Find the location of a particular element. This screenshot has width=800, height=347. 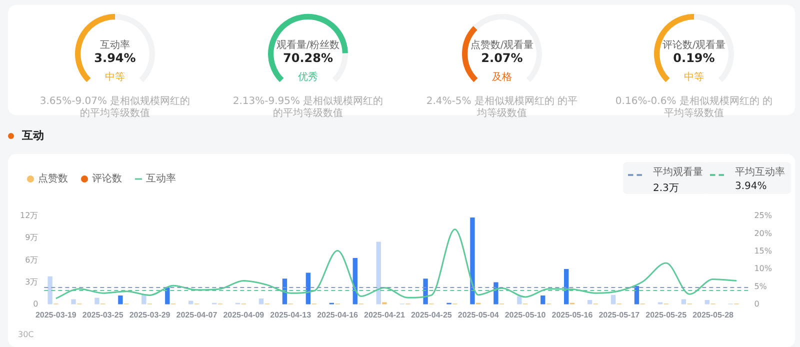

text: 互动率 is located at coordinates (115, 45).